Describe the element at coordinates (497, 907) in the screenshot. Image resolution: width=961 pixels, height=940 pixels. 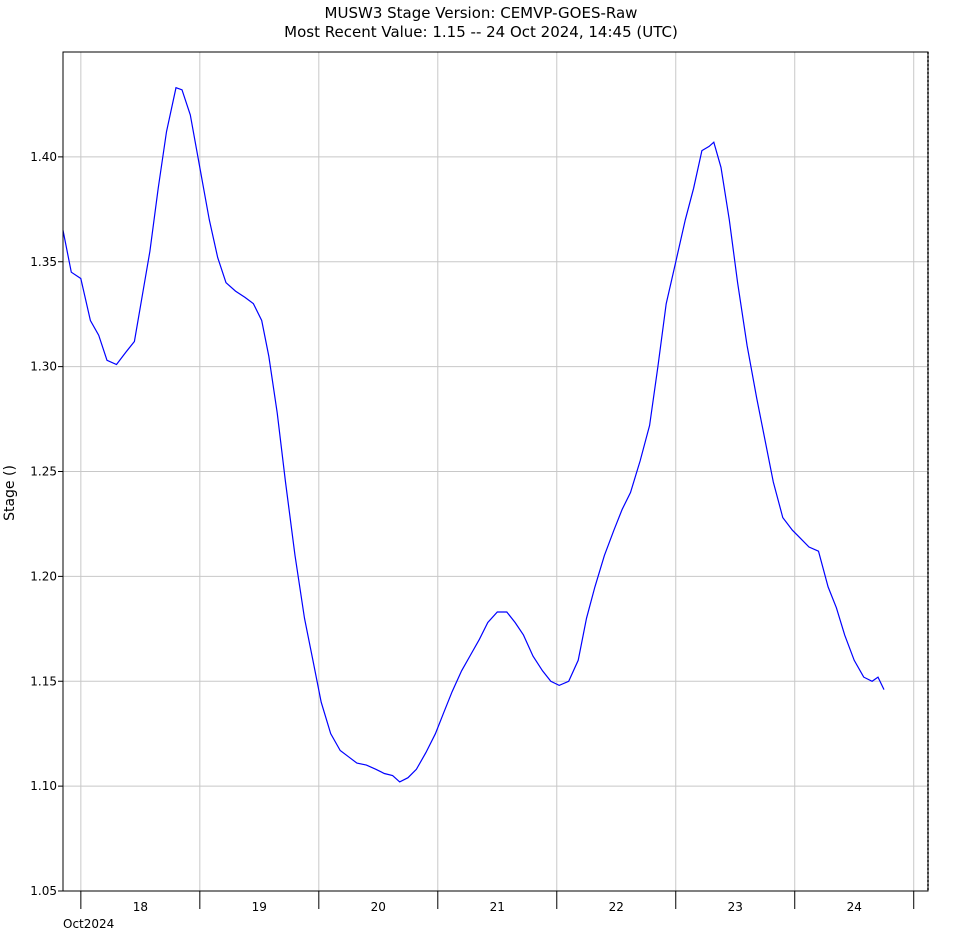
I see `x-tick-label: 21` at that location.